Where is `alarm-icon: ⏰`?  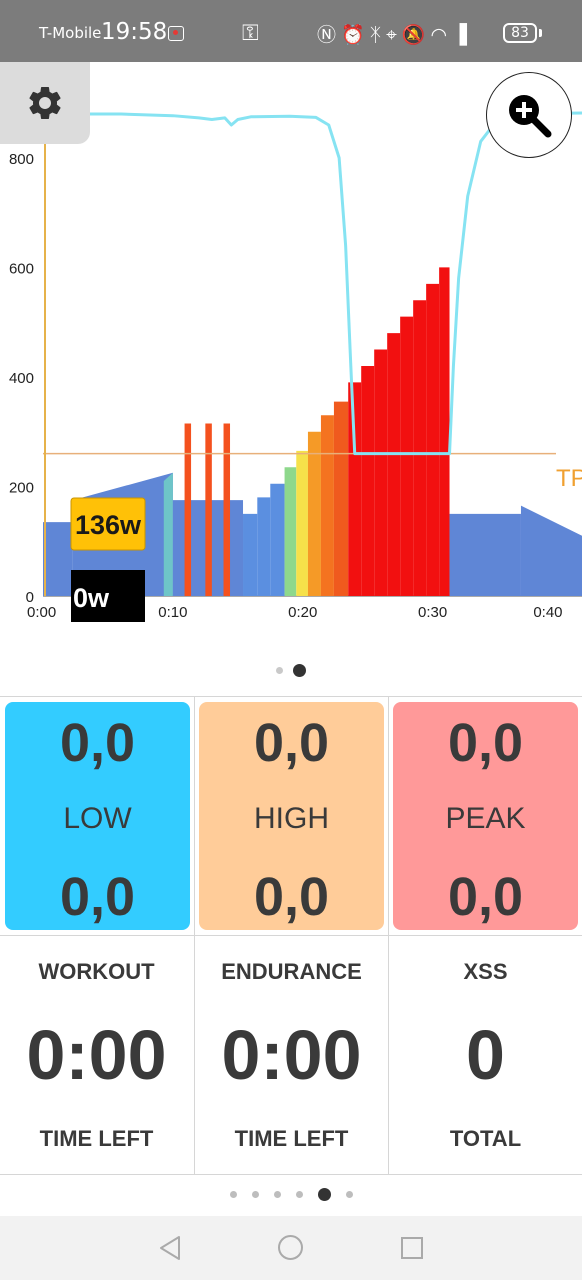
alarm-icon: ⏰ is located at coordinates (355, 35).